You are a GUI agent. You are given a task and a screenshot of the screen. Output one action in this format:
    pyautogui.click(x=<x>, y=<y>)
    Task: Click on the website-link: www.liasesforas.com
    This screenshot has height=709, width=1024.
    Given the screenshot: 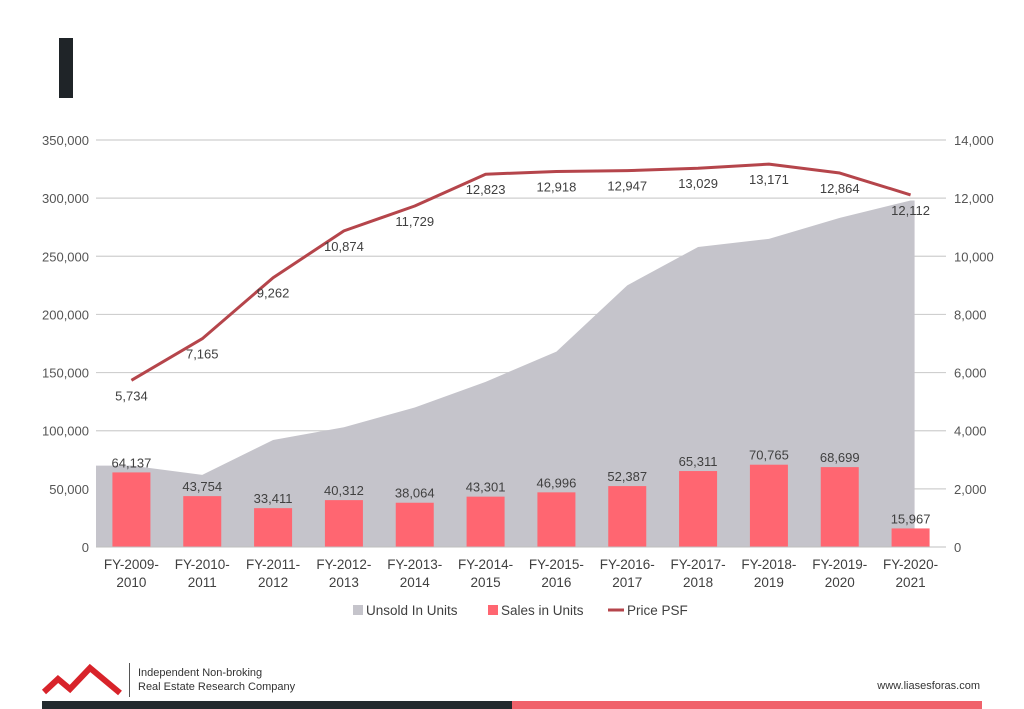 What is the action you would take?
    pyautogui.click(x=928, y=686)
    